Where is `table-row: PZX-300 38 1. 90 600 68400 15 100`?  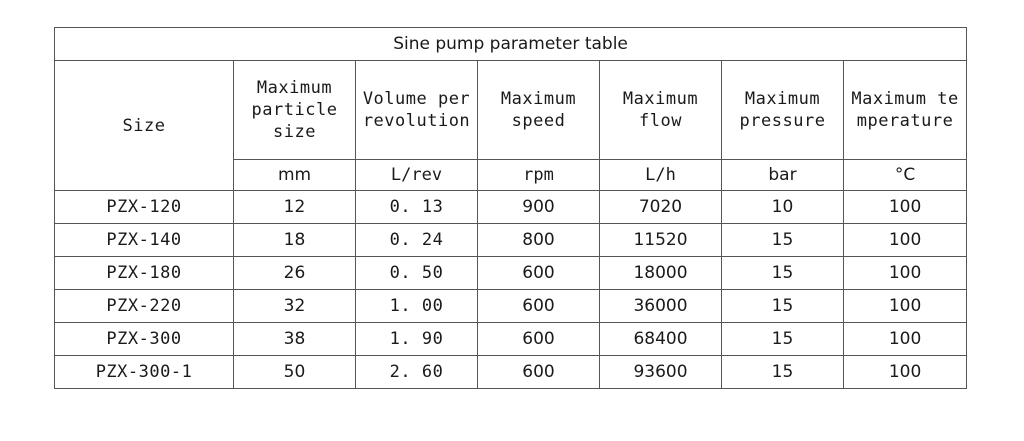 table-row: PZX-300 38 1. 90 600 68400 15 100 is located at coordinates (511, 339).